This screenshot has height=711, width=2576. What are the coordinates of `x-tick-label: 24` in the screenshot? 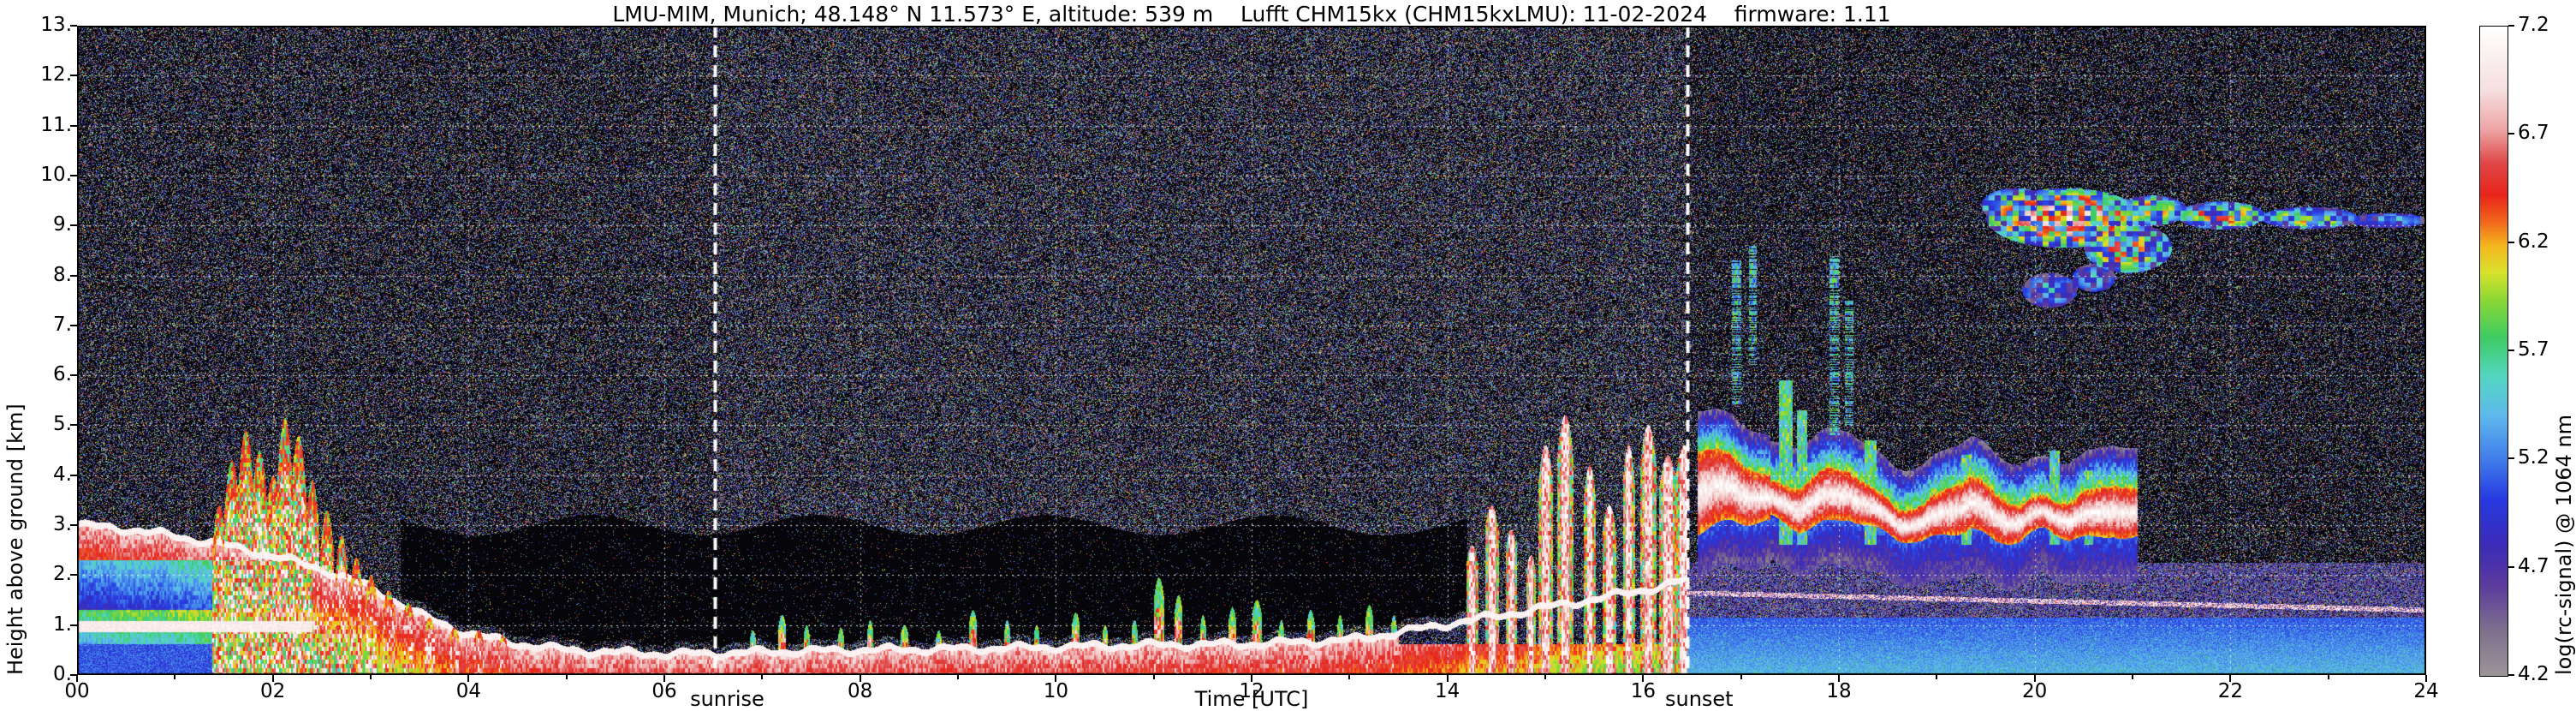 It's located at (2426, 691).